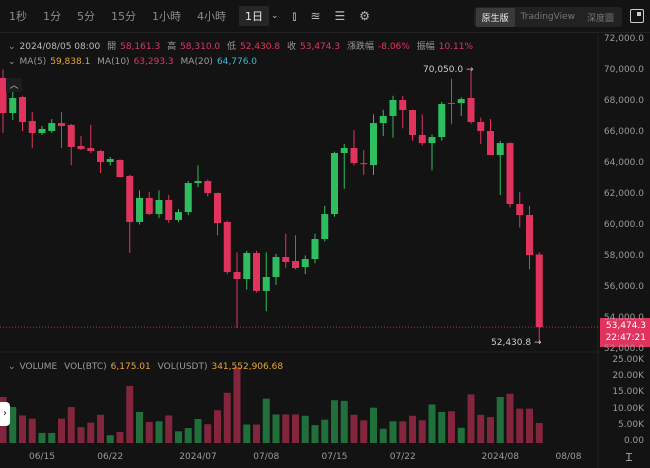  I want to click on date-tick-label: 07/15, so click(334, 457).